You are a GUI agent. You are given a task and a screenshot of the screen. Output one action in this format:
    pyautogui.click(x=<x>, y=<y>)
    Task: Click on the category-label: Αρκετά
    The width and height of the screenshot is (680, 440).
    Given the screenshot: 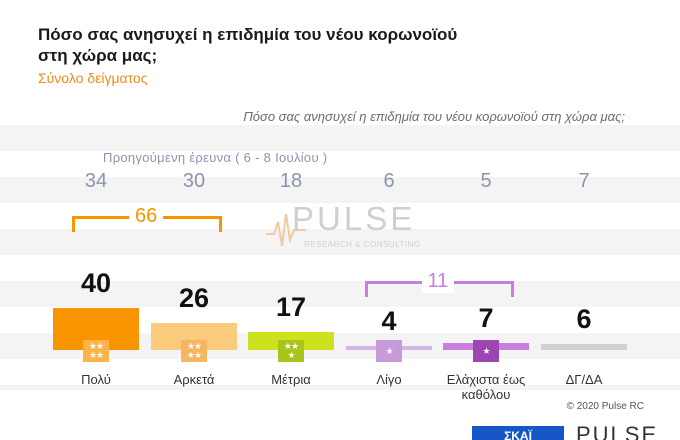 What is the action you would take?
    pyautogui.click(x=194, y=379)
    